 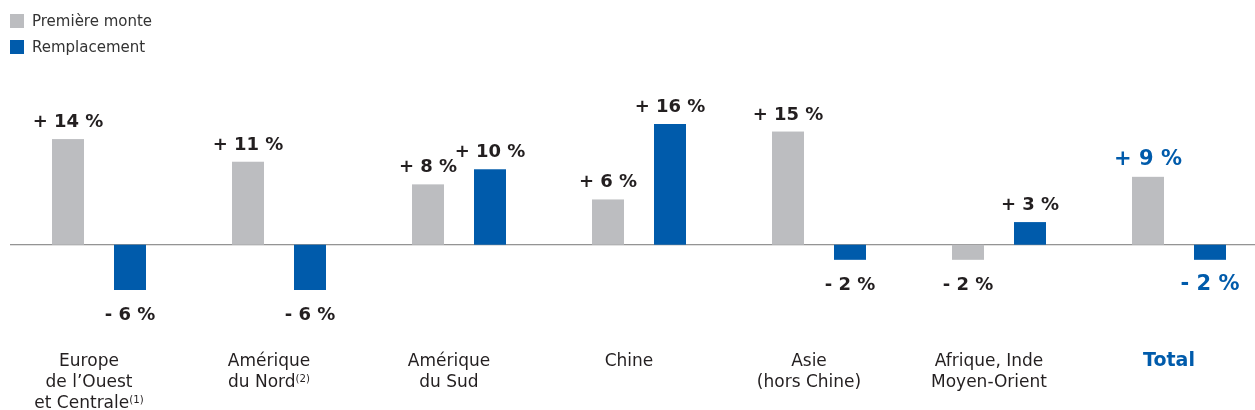 I want to click on legend-label: Première monte, so click(x=92, y=21).